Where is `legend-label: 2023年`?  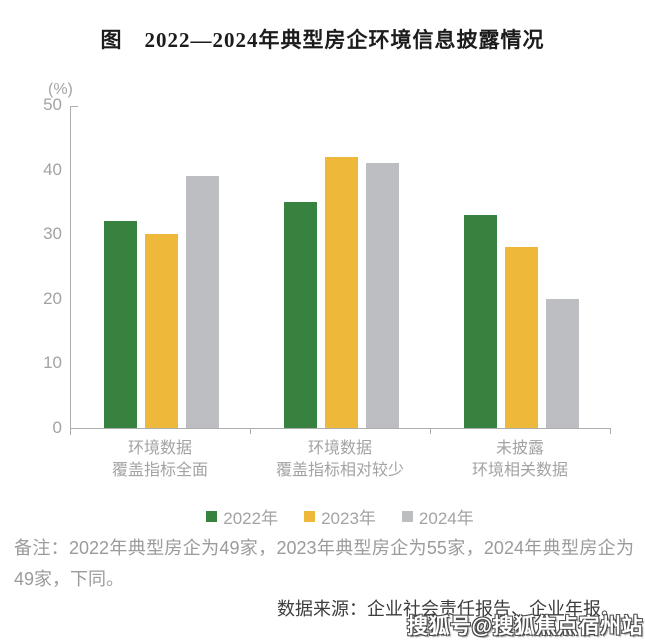 legend-label: 2023年 is located at coordinates (348, 518).